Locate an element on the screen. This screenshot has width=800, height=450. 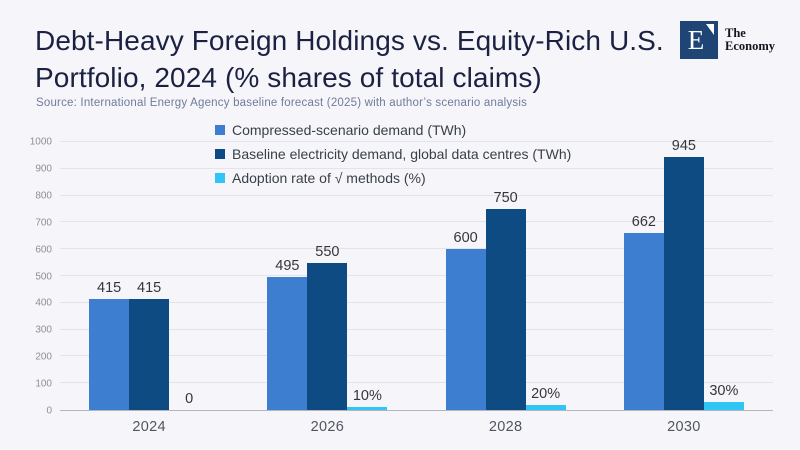
legend-item: Adoption rate of √ methods (%) is located at coordinates (393, 178).